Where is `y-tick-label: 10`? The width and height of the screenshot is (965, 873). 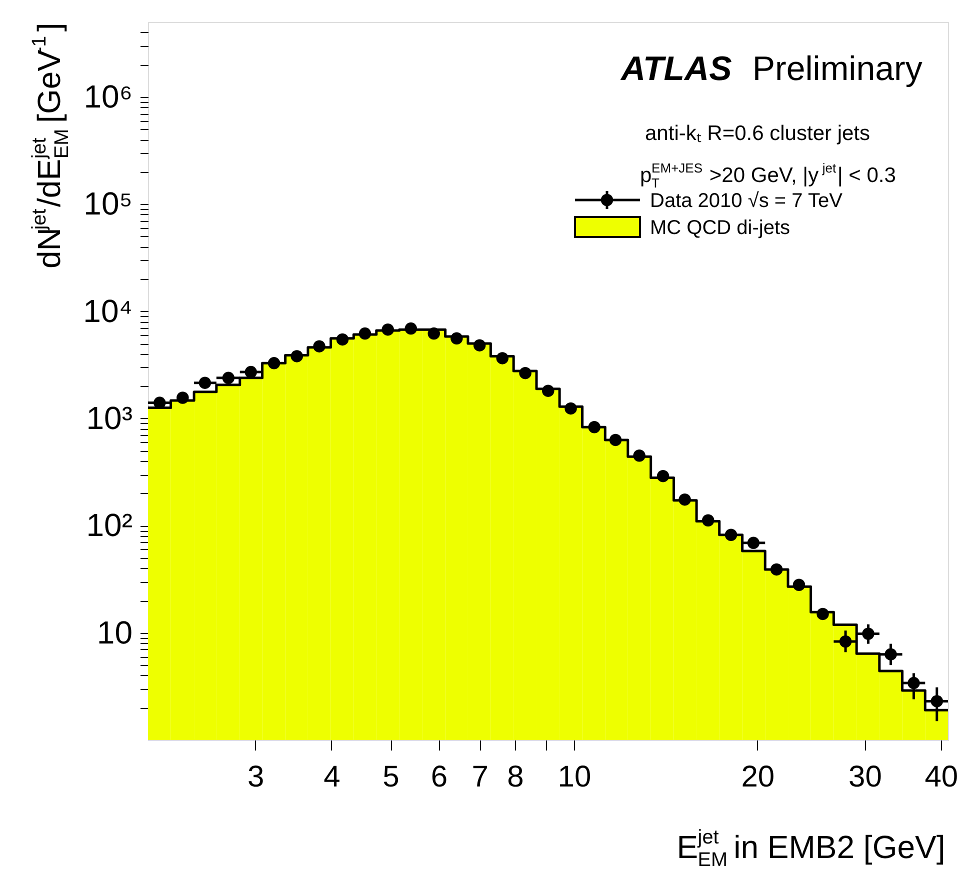
y-tick-label: 10 is located at coordinates (114, 632).